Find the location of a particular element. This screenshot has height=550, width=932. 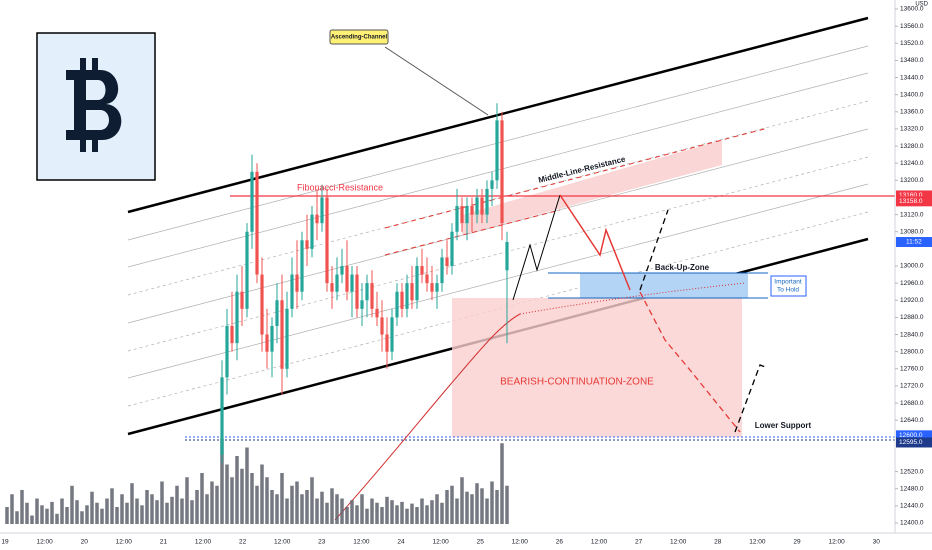

y-tick-label: 12400.0 is located at coordinates (912, 523).